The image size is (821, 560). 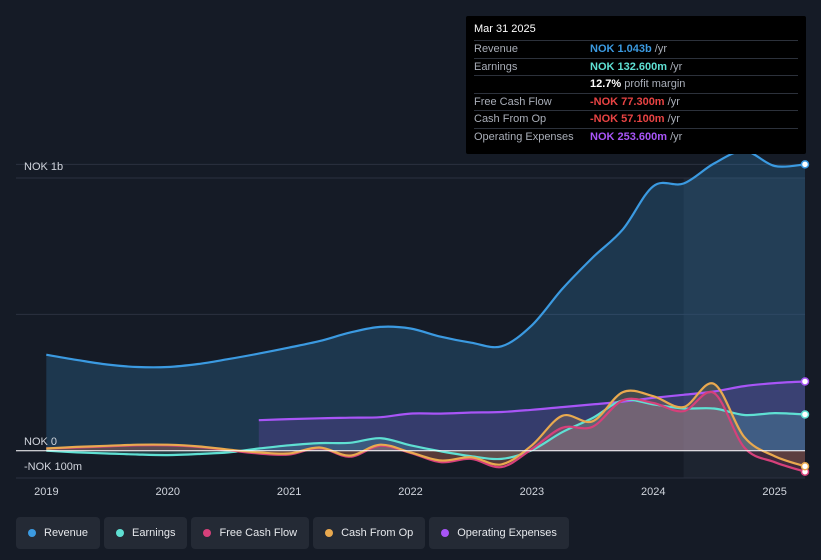 What do you see at coordinates (43, 167) in the screenshot?
I see `y-axis-top-label: NOK 1b` at bounding box center [43, 167].